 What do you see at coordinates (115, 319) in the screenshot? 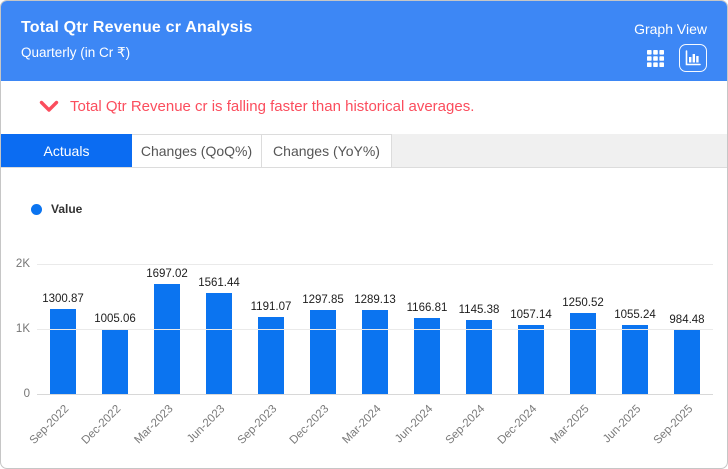
I see `bar-value-label: 1005.06` at bounding box center [115, 319].